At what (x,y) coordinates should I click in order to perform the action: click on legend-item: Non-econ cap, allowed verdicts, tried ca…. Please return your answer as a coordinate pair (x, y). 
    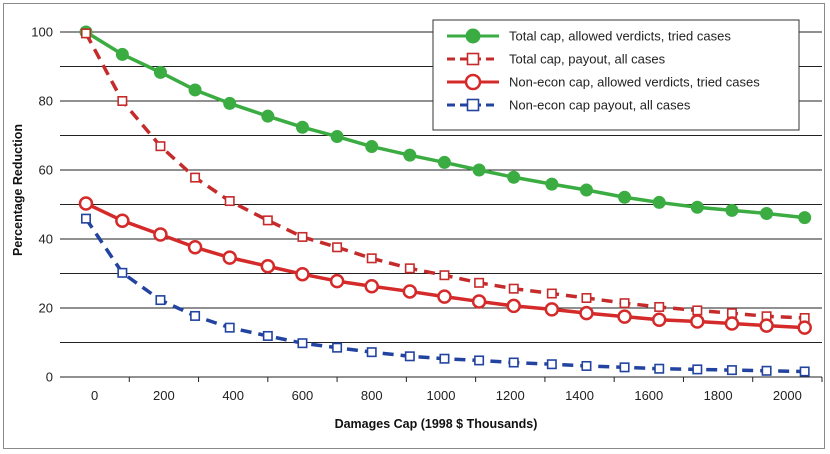
    Looking at the image, I should click on (603, 82).